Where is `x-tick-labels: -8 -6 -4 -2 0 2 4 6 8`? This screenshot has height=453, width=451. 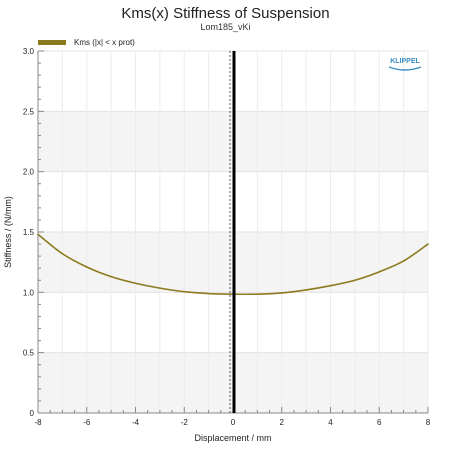 x-tick-labels: -8 -6 -4 -2 0 2 4 6 8 is located at coordinates (232, 422).